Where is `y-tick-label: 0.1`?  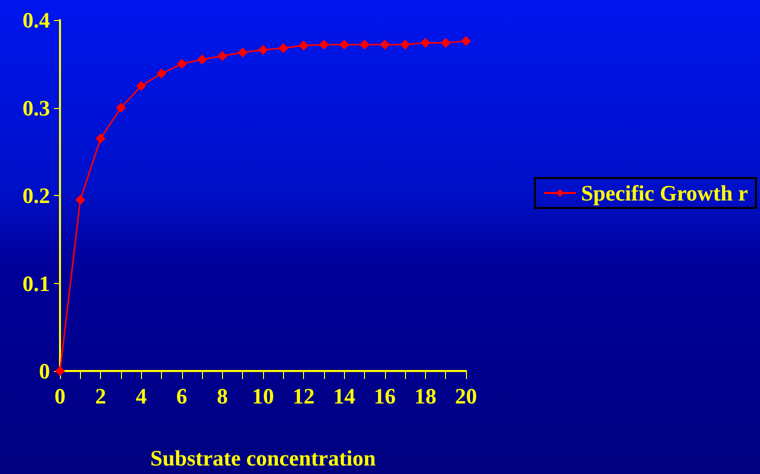 y-tick-label: 0.1 is located at coordinates (36, 283).